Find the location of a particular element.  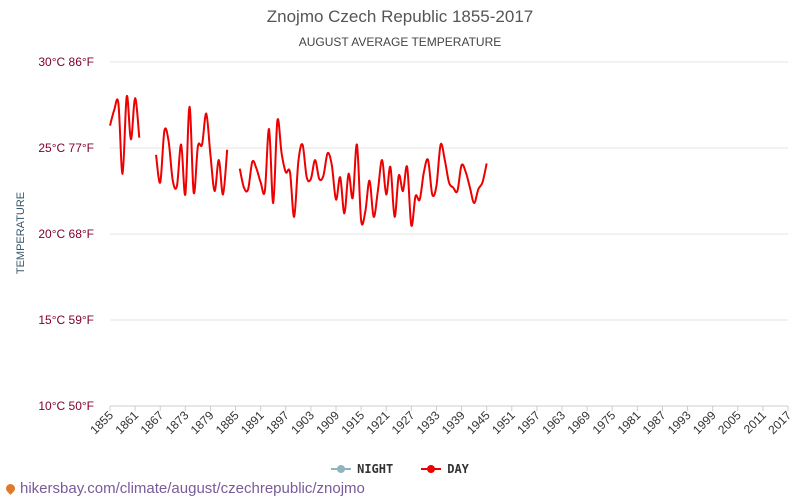

x-tick-label: 1957 is located at coordinates (528, 422).